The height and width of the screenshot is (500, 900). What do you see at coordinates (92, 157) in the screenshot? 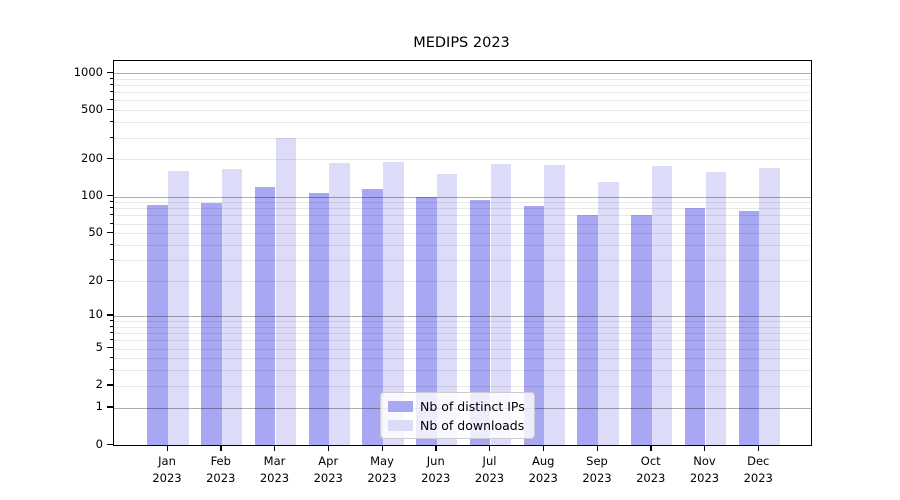
I see `y-tick-label: 200` at bounding box center [92, 157].